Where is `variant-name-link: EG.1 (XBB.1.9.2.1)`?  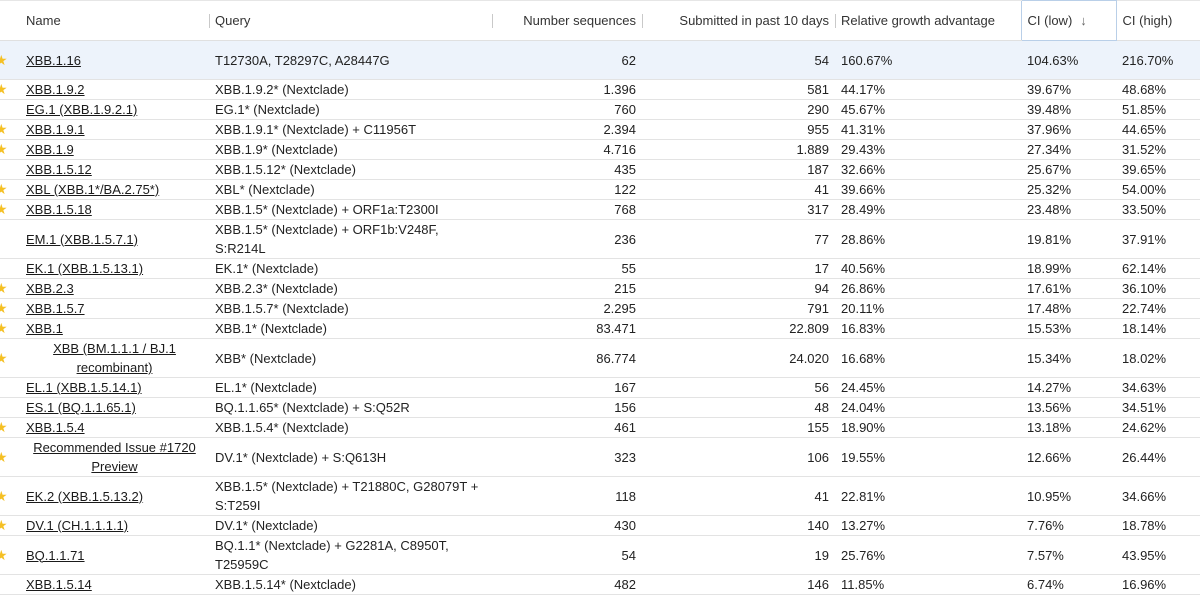 variant-name-link: EG.1 (XBB.1.9.2.1) is located at coordinates (82, 109).